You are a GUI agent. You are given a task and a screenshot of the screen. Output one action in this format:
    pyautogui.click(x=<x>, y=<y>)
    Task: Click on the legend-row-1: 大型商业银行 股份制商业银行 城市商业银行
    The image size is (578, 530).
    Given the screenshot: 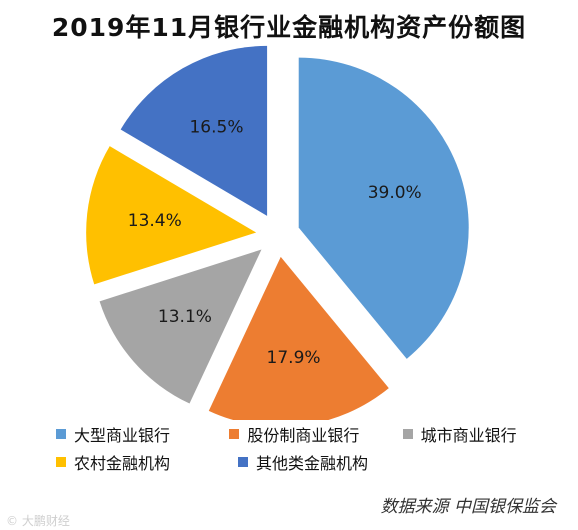 What is the action you would take?
    pyautogui.click(x=316, y=434)
    